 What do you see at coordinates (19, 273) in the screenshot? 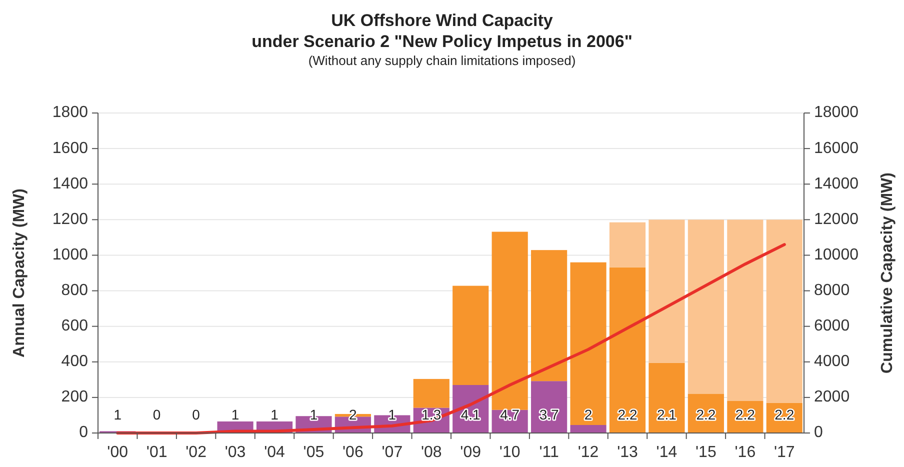
I see `y-axis-title: Annual Capacity (MW)` at bounding box center [19, 273].